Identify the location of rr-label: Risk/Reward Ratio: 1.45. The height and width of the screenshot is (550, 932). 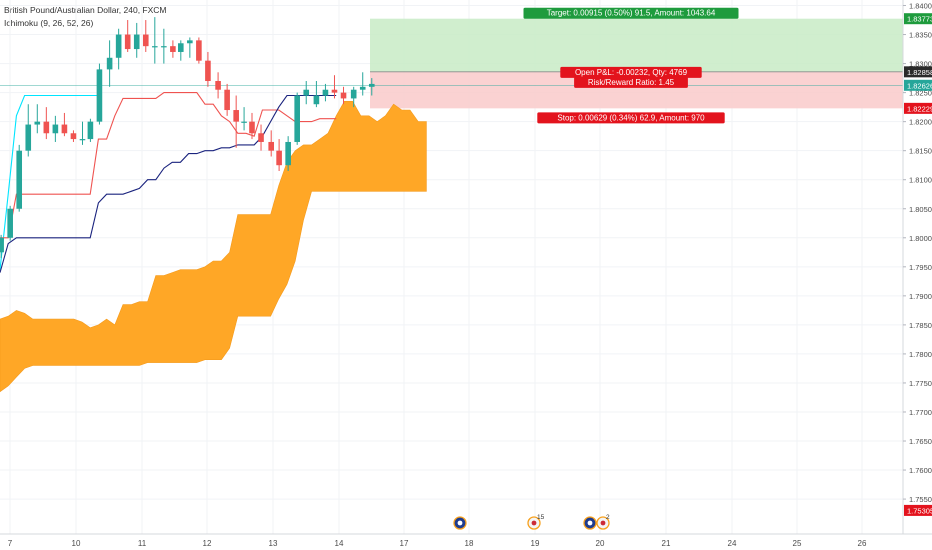
(631, 82).